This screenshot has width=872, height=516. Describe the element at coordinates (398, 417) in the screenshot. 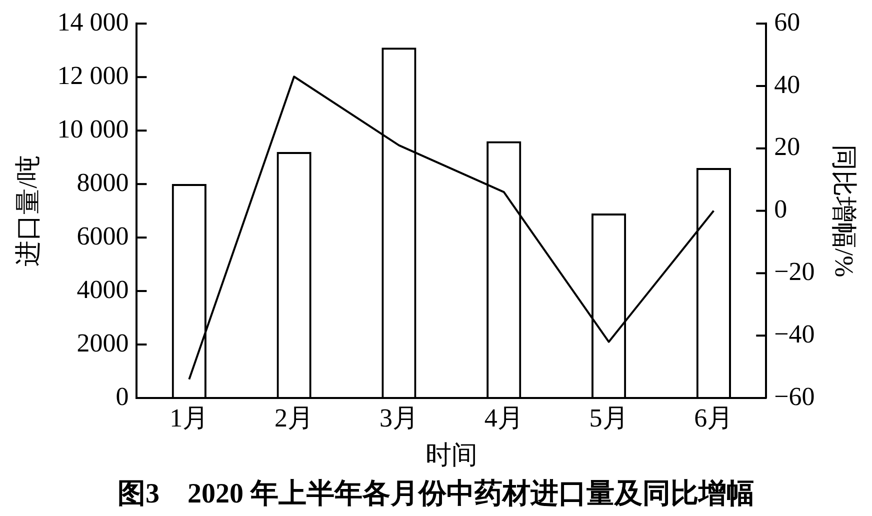

I see `x-tick-label: 3月` at that location.